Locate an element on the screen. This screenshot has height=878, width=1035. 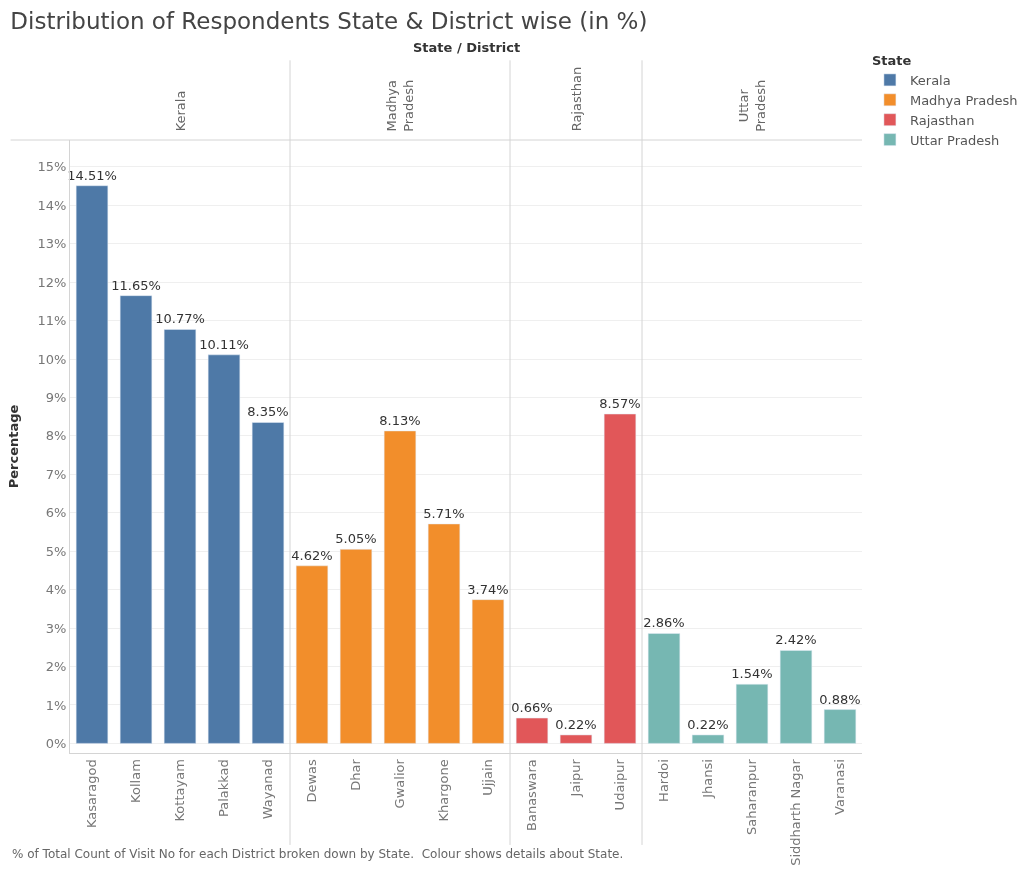
text: State / District is located at coordinates (467, 47).